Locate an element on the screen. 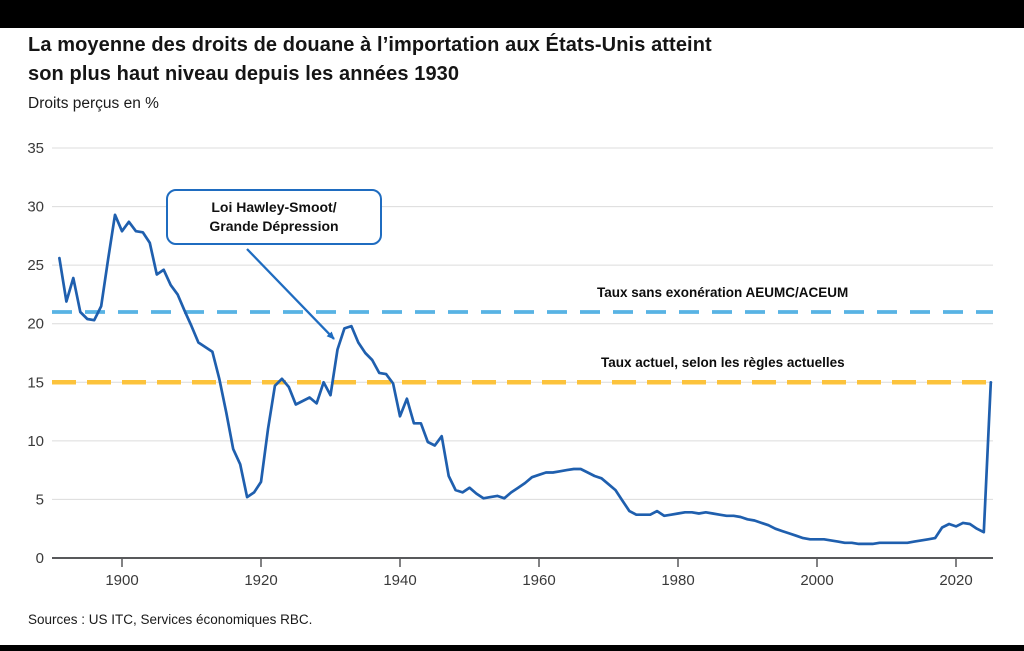 This screenshot has width=1024, height=651. top-border-bar is located at coordinates (512, 14).